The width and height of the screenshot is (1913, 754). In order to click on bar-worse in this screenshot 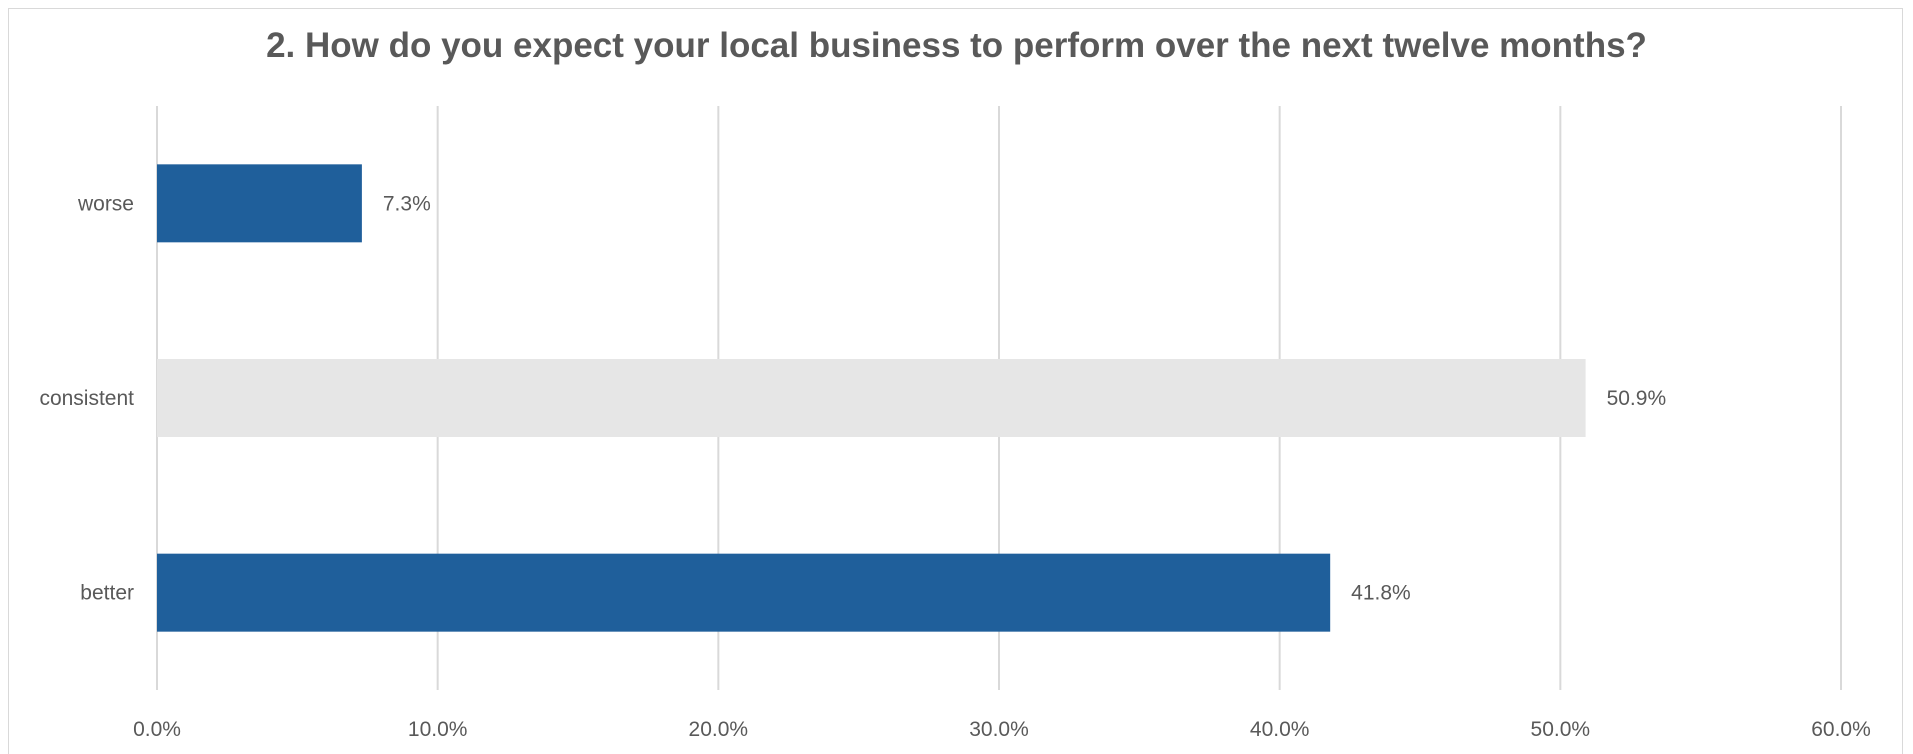, I will do `click(259, 203)`.